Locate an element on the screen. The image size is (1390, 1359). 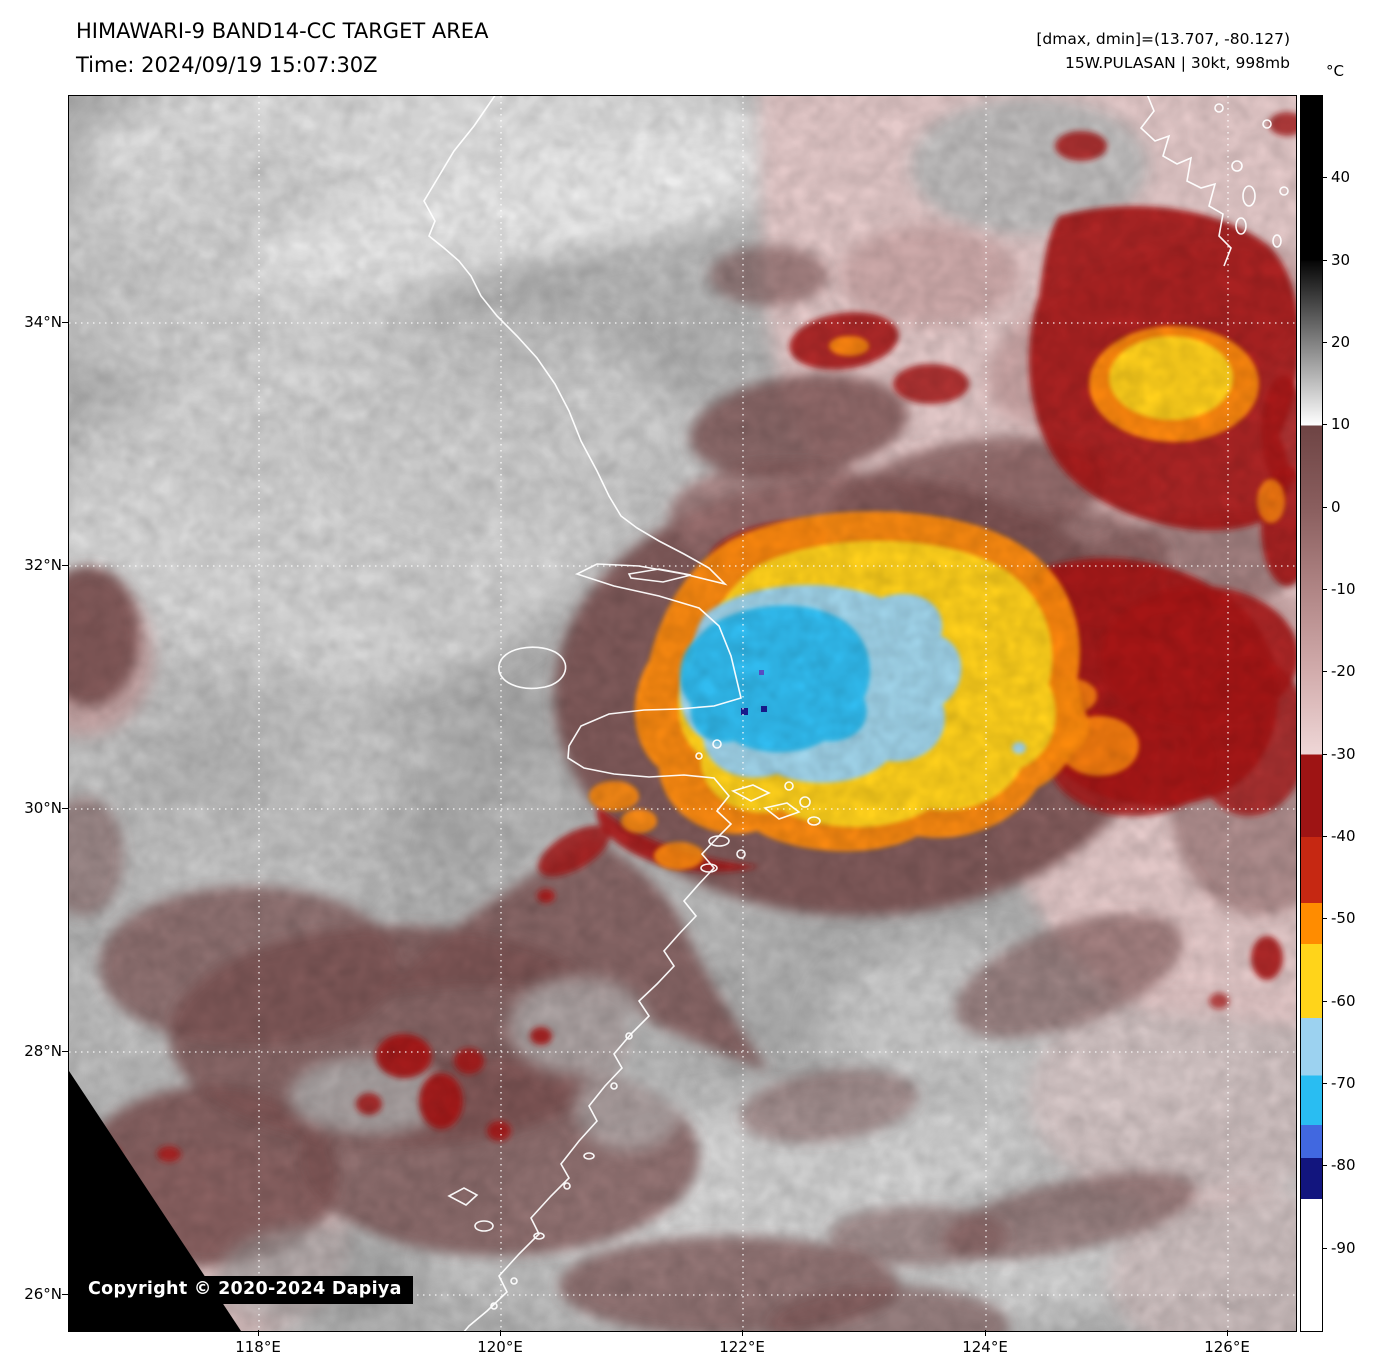
colorbar-tick-label: -30 is located at coordinates (1343, 753).